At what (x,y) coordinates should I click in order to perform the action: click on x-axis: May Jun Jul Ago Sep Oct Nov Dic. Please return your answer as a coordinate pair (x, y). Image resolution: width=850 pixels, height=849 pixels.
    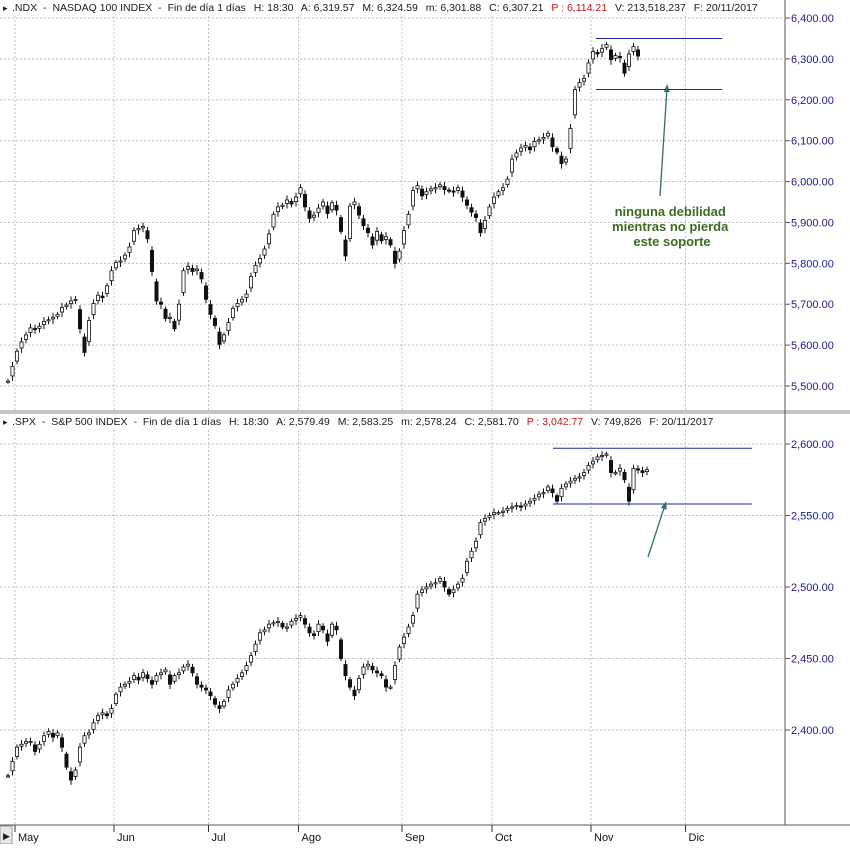
    Looking at the image, I should click on (359, 834).